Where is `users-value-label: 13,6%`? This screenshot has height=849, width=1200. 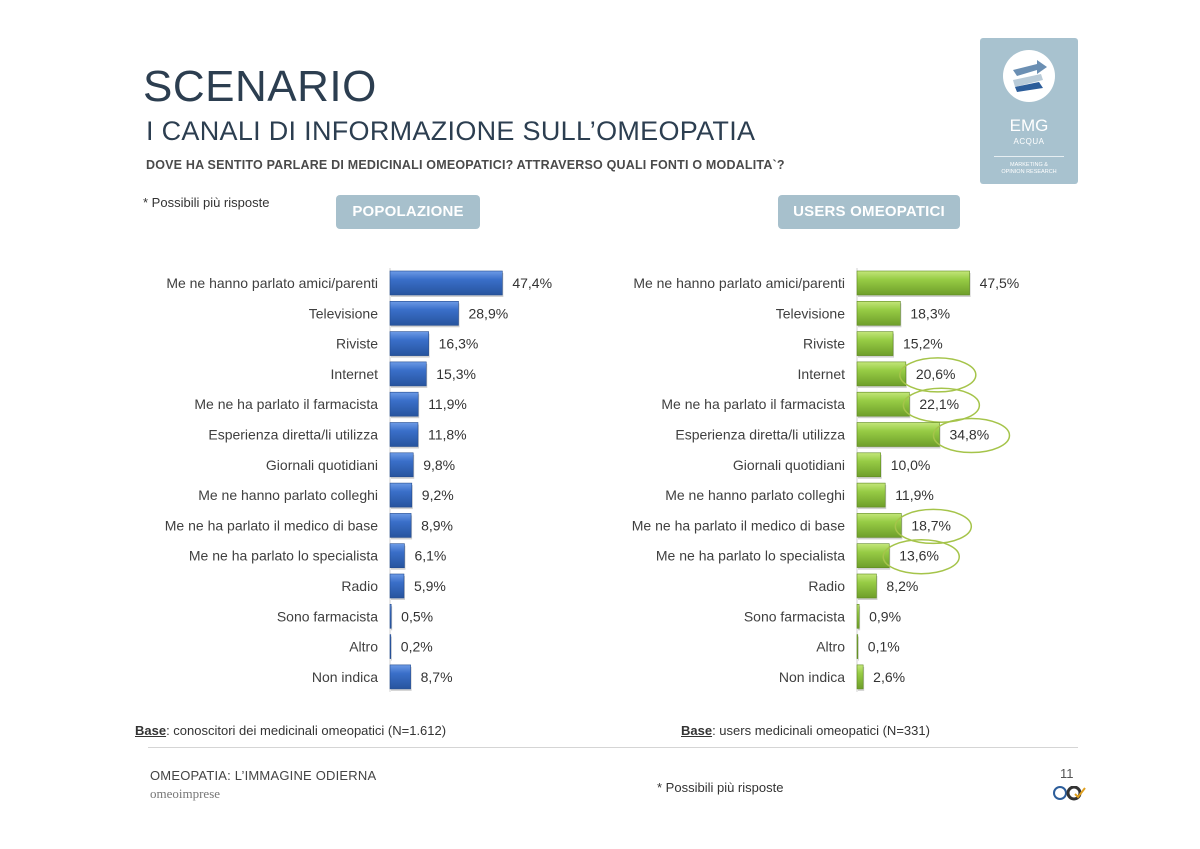 users-value-label: 13,6% is located at coordinates (919, 556).